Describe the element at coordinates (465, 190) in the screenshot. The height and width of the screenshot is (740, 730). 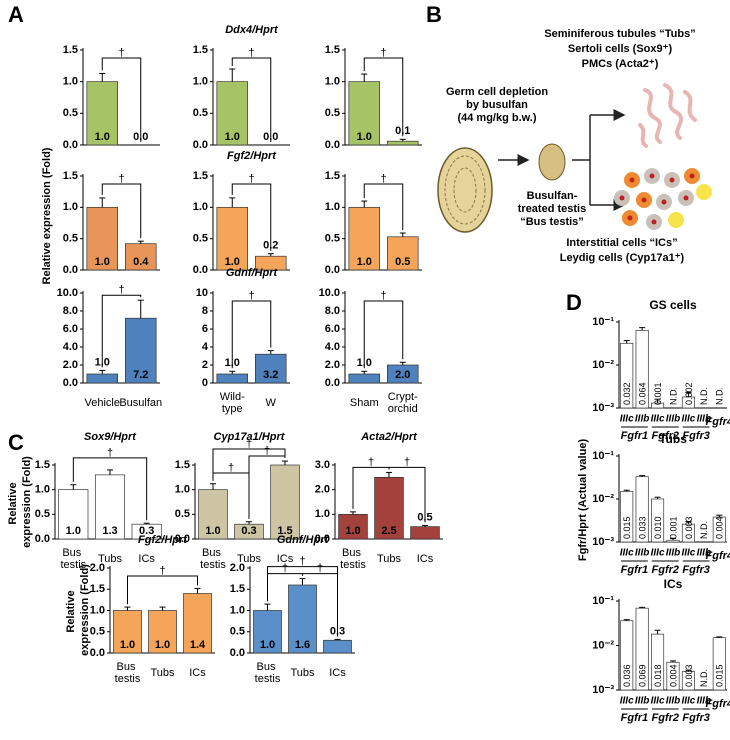
I see `testis-texture` at that location.